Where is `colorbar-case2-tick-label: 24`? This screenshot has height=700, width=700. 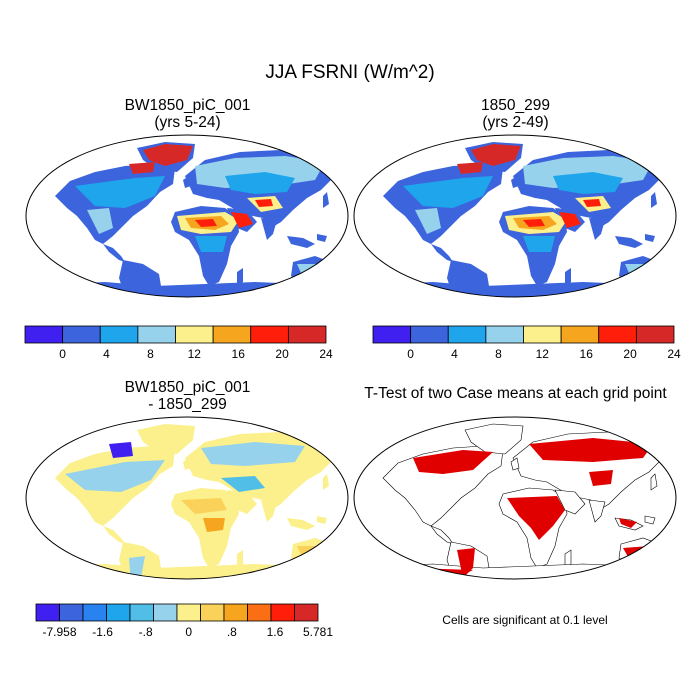 colorbar-case2-tick-label: 24 is located at coordinates (674, 354).